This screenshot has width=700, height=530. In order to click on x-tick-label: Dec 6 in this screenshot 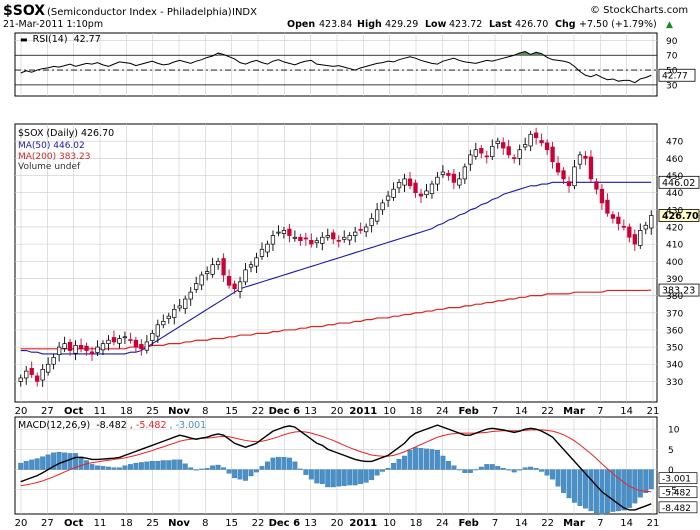, I will do `click(284, 523)`.